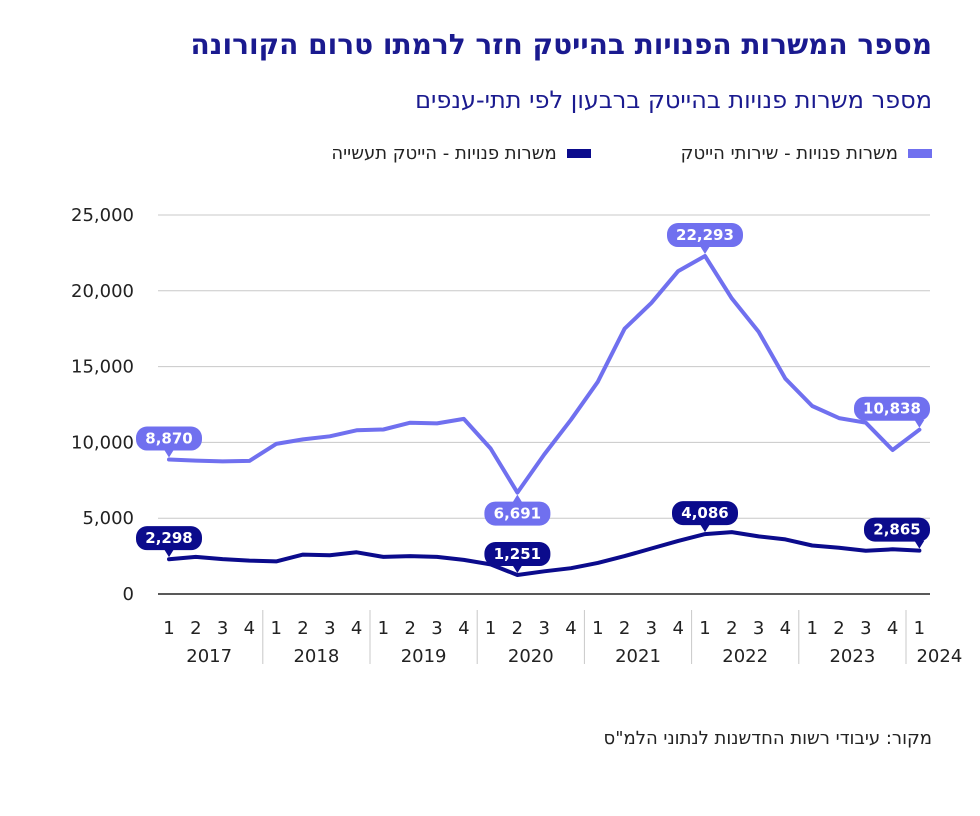 The image size is (980, 816). I want to click on data-label: 4,086, so click(704, 513).